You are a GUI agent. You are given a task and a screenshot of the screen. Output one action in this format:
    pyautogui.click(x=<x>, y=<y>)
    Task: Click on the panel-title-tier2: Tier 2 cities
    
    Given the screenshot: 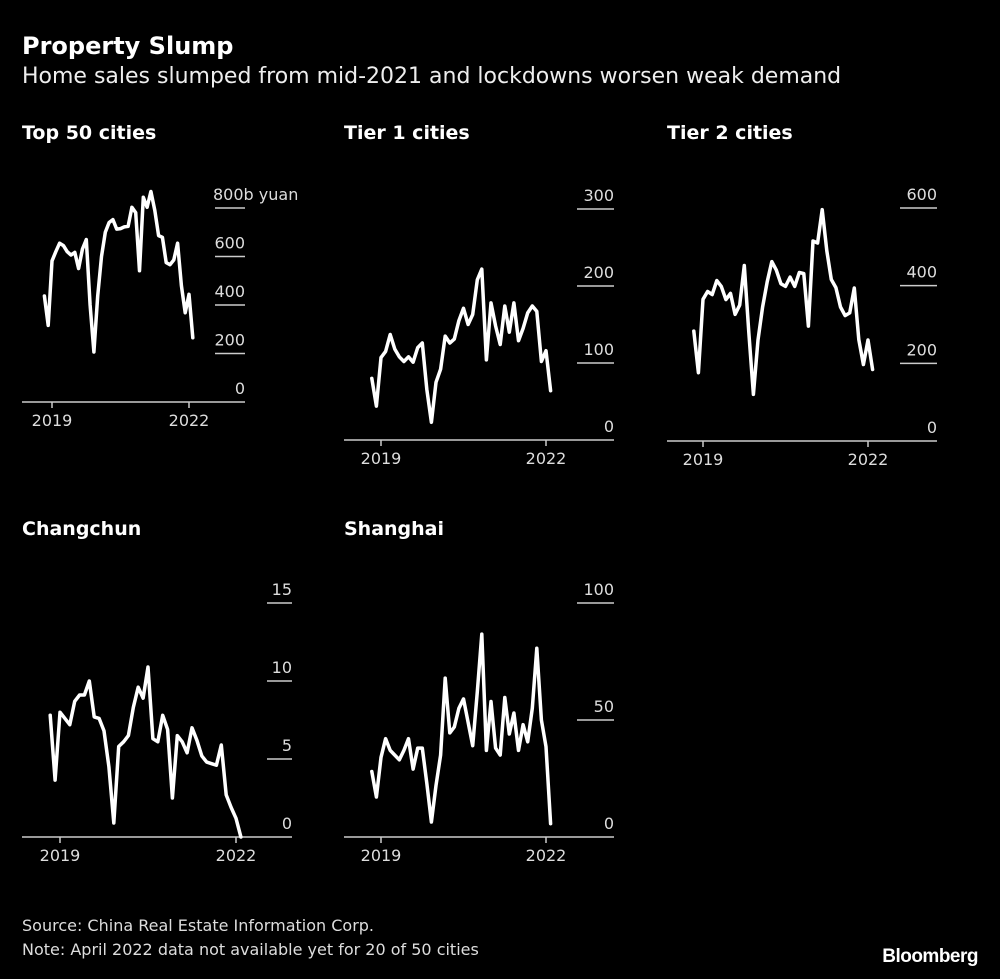 What is the action you would take?
    pyautogui.click(x=730, y=133)
    